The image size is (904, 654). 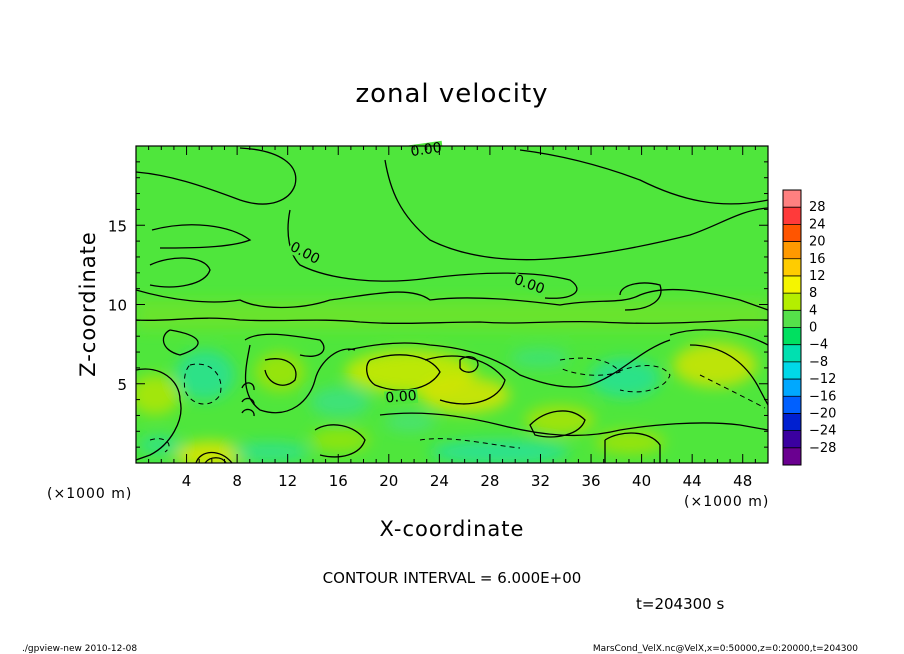 What do you see at coordinates (237, 481) in the screenshot?
I see `x-tick-label: 8` at bounding box center [237, 481].